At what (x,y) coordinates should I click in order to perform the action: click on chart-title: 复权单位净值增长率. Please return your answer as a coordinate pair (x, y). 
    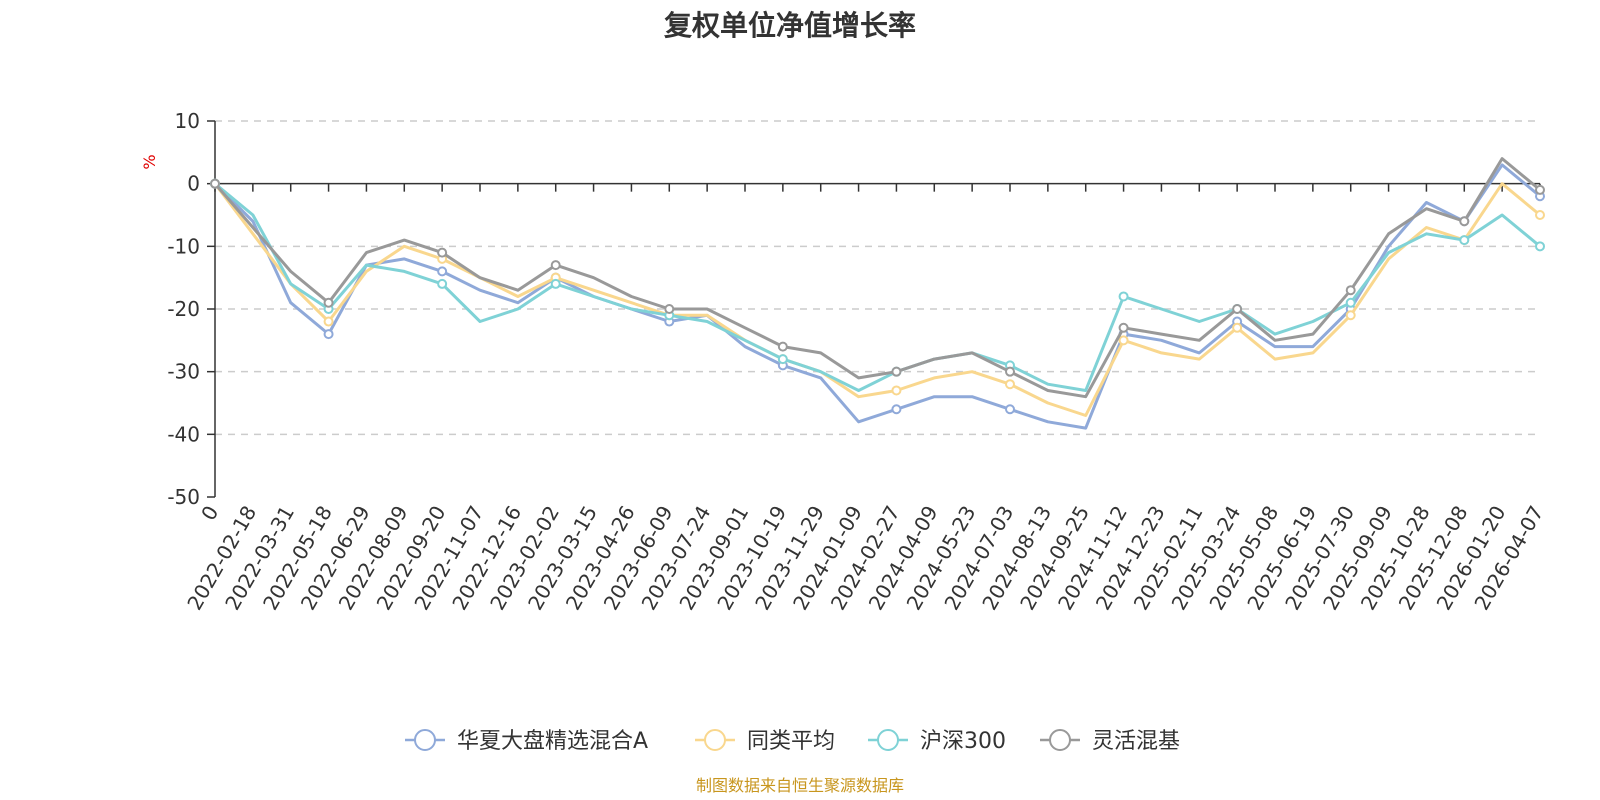
    Looking at the image, I should click on (790, 25).